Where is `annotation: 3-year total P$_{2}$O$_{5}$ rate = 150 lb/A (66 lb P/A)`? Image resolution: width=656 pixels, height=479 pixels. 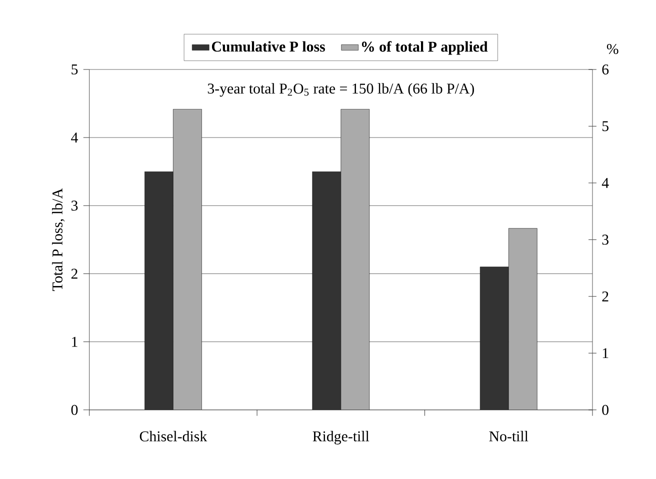 annotation: 3-year total P$_{2}$O$_{5}$ rate = 150 lb/A (66 lb P/A) is located at coordinates (341, 89).